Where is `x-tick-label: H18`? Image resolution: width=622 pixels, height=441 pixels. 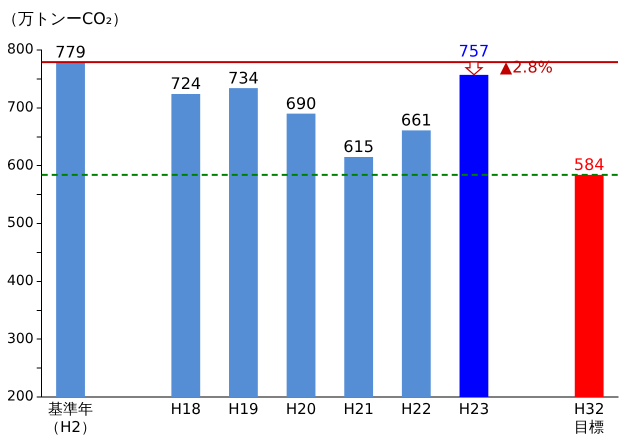
x-tick-label: H18 is located at coordinates (185, 409).